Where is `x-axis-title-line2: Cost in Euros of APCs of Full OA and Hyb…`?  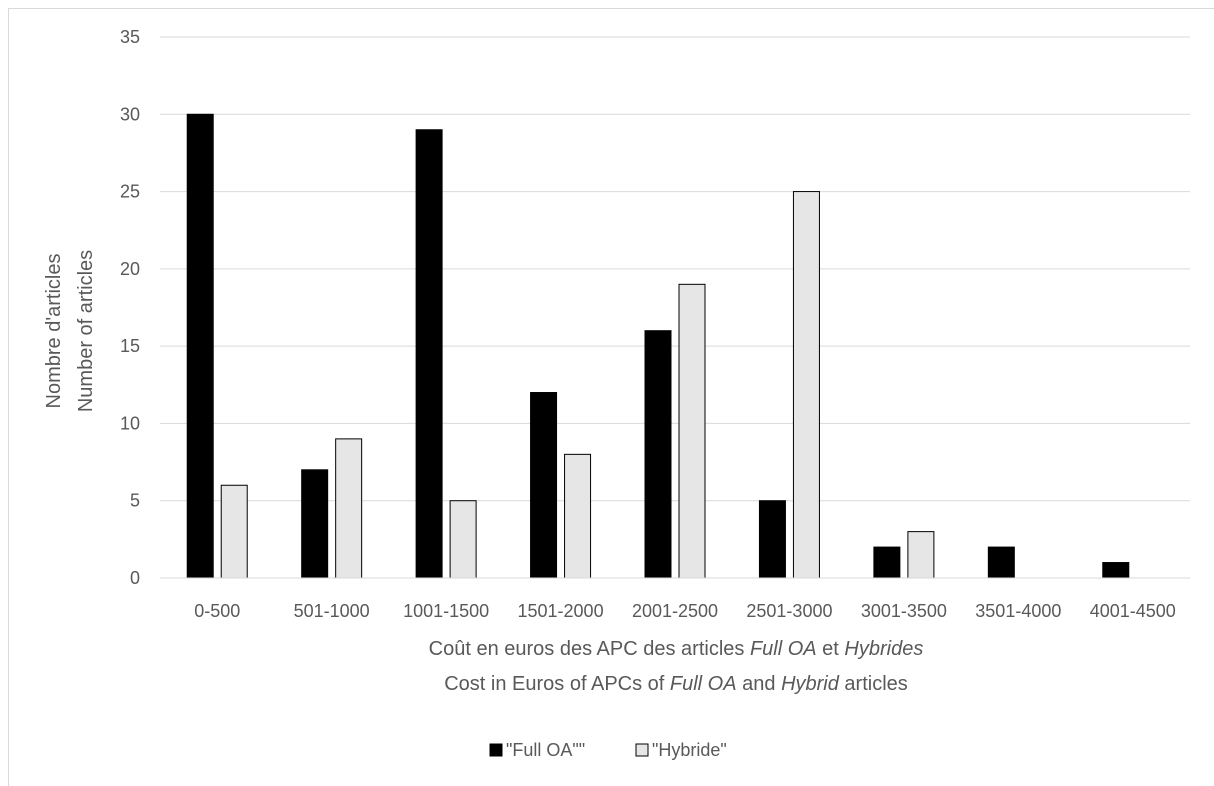
x-axis-title-line2: Cost in Euros of APCs of Full OA and Hyb… is located at coordinates (676, 684).